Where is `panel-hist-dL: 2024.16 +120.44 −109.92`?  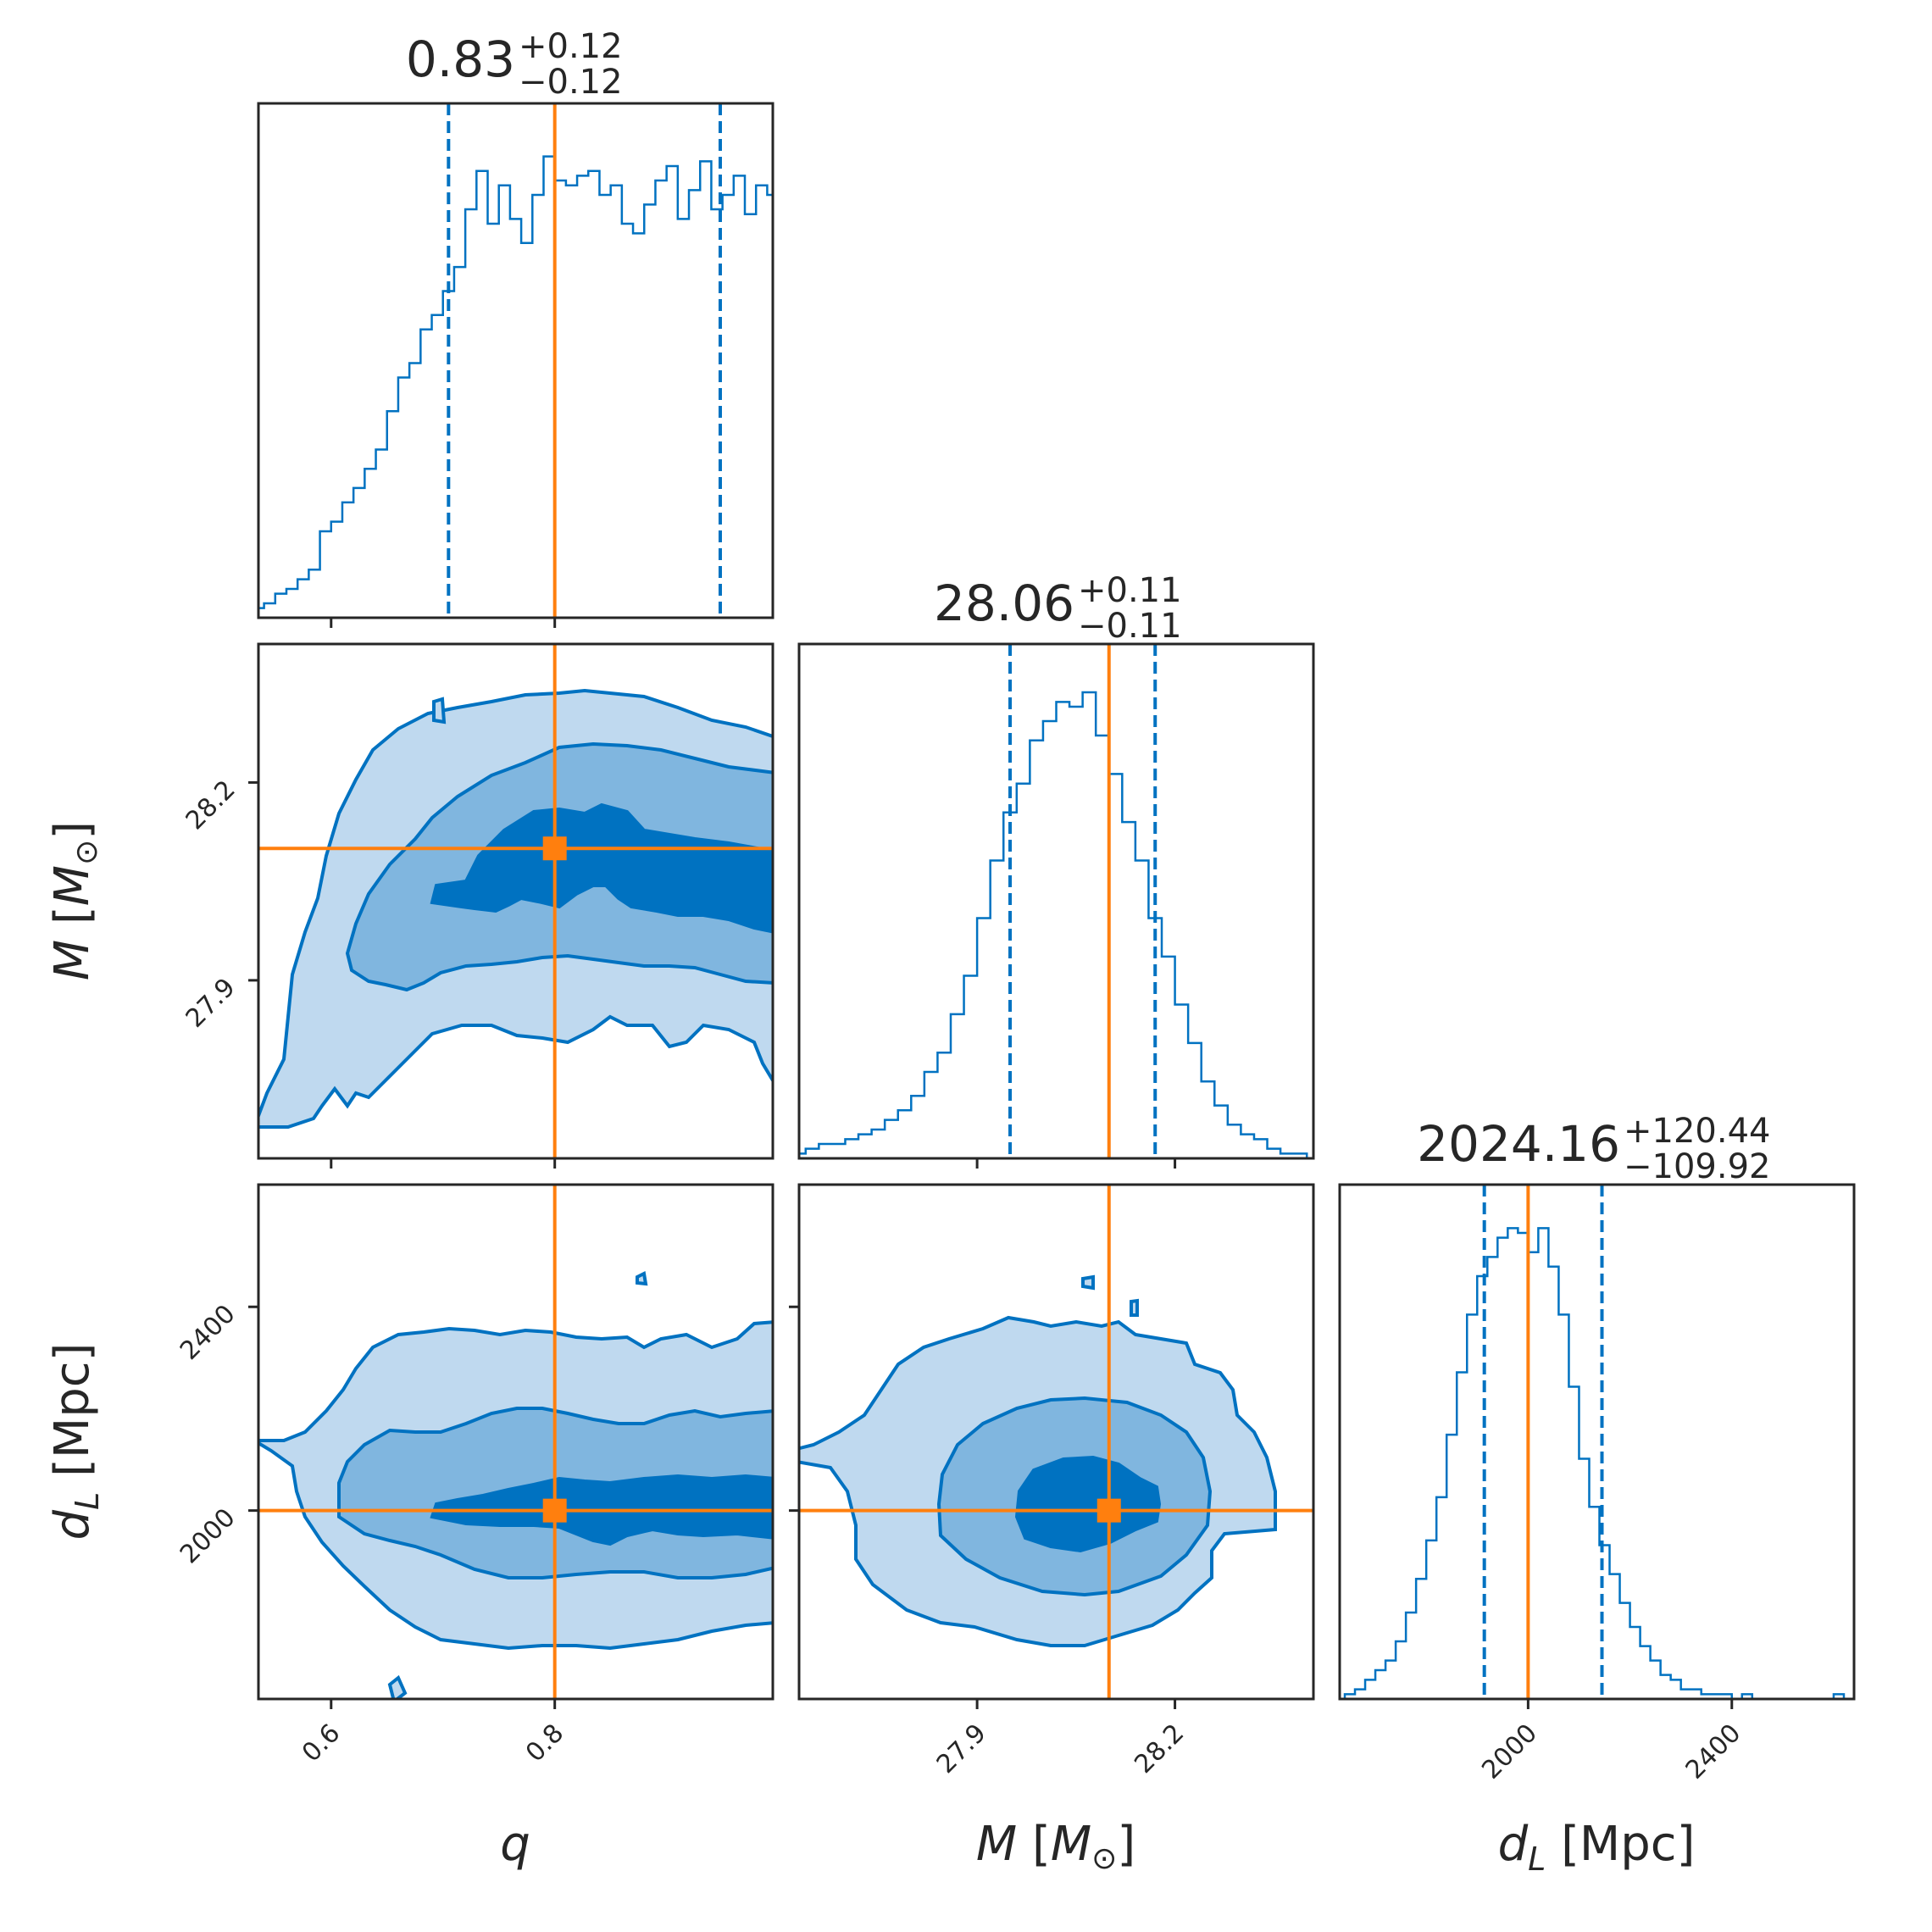
panel-hist-dL: 2024.16 +120.44 −109.92 is located at coordinates (1597, 1406).